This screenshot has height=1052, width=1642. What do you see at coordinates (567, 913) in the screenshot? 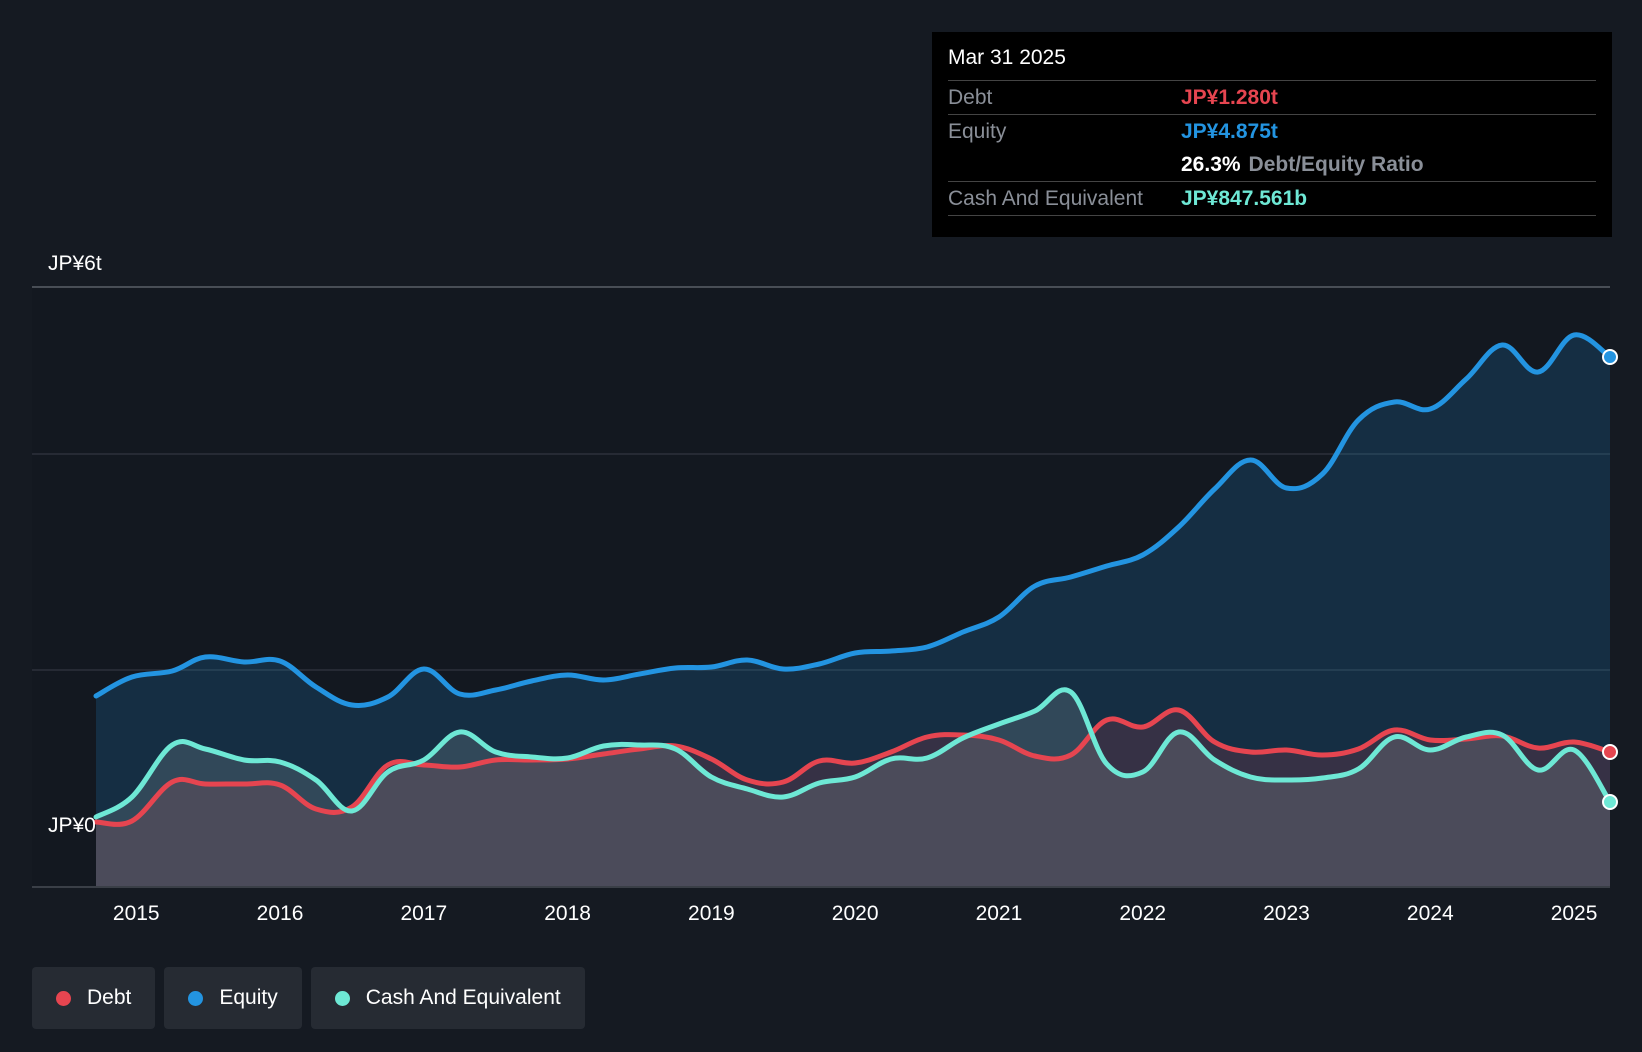
I see `x-tick-label: 2018` at bounding box center [567, 913].